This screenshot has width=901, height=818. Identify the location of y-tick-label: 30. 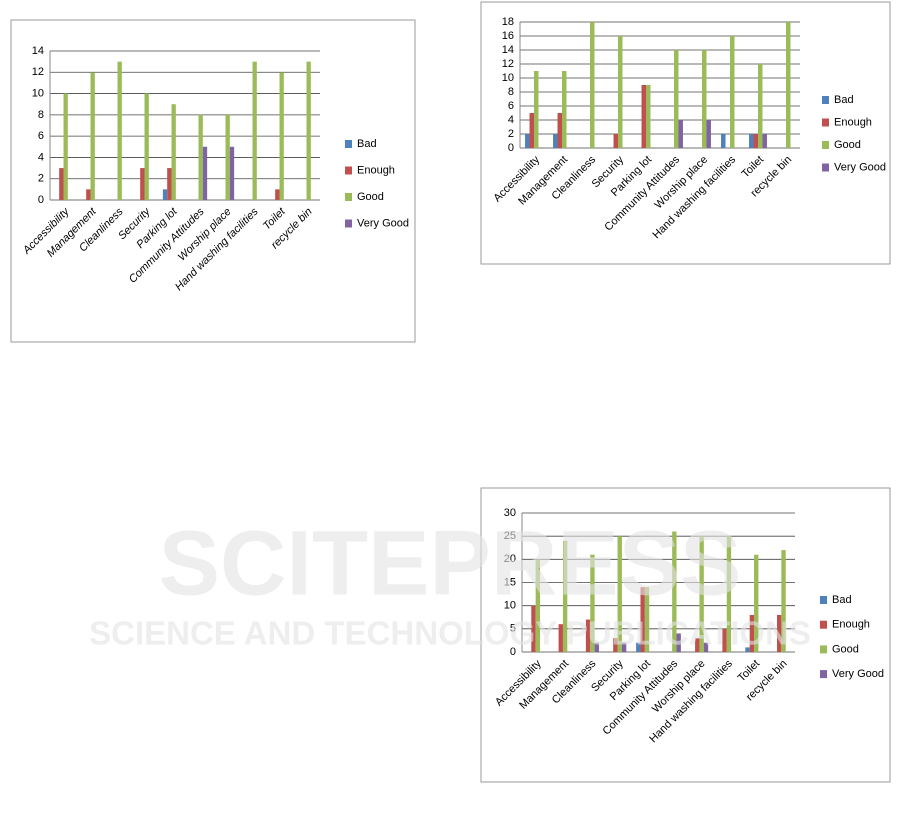
(510, 513).